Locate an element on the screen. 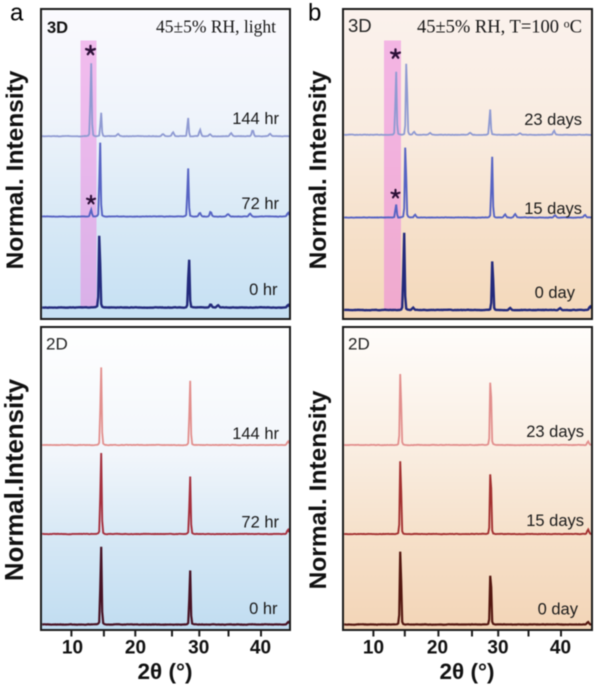 The image size is (600, 694). svg-text: a is located at coordinates (17, 13).